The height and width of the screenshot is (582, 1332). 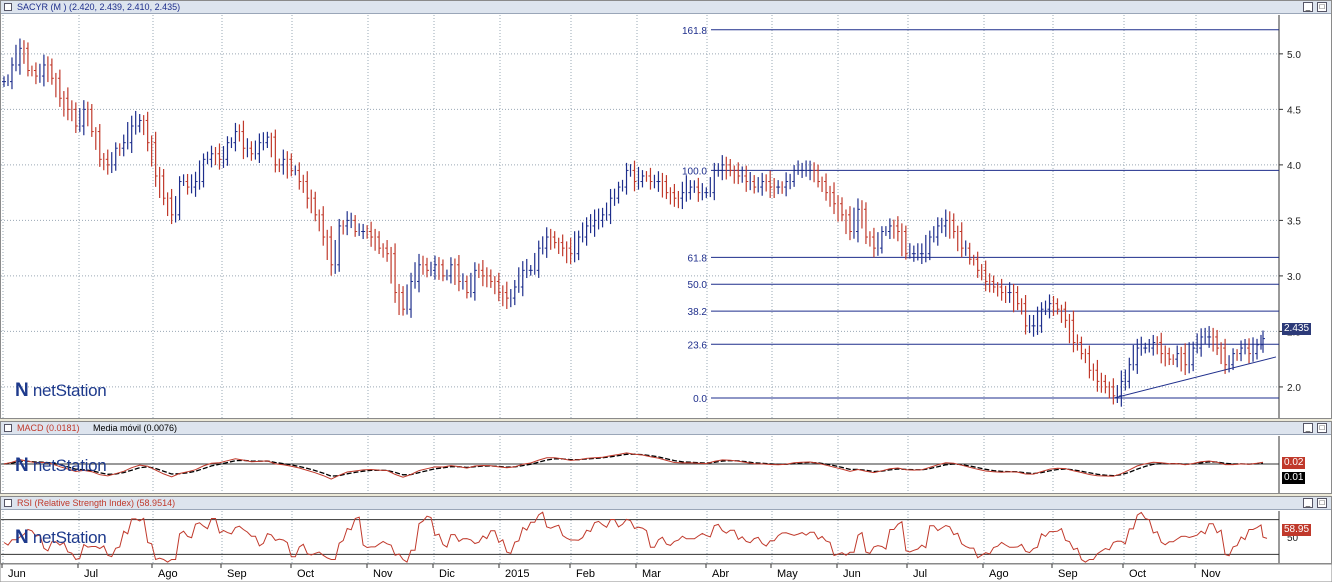 I want to click on y-tick-label: 4.0, so click(x=1294, y=166).